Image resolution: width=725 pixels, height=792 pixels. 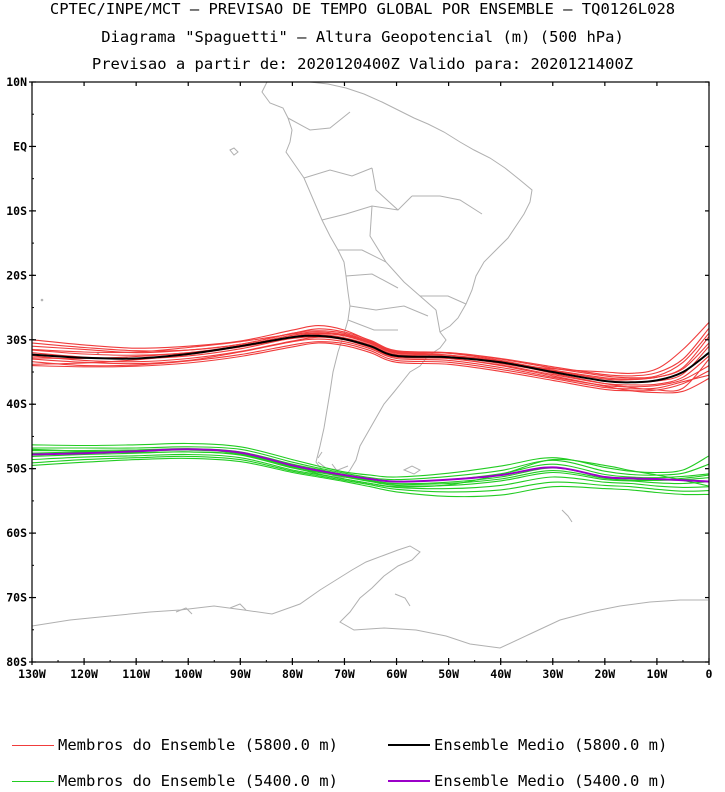 I want to click on lon-label: 70W, so click(x=344, y=674).